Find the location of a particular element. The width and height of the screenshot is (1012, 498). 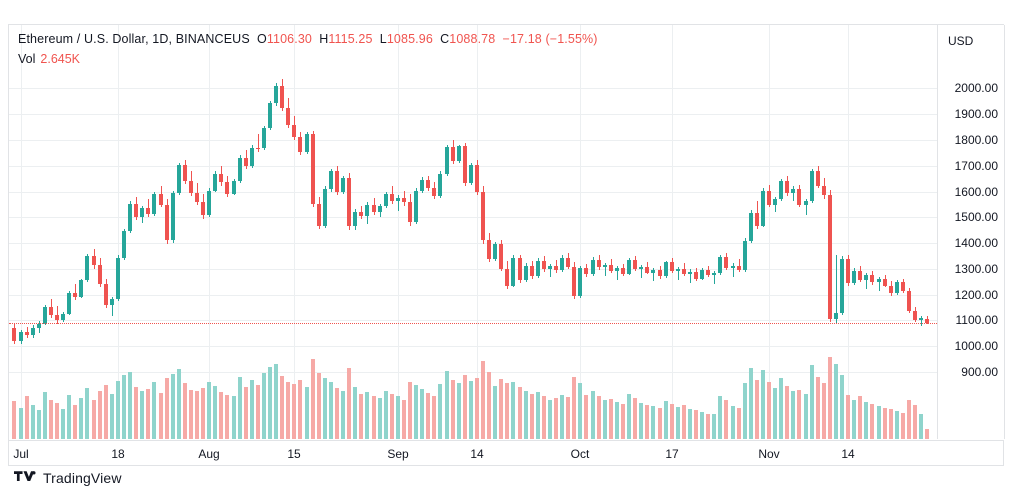

legend-change-value: −17.18 is located at coordinates (522, 39).